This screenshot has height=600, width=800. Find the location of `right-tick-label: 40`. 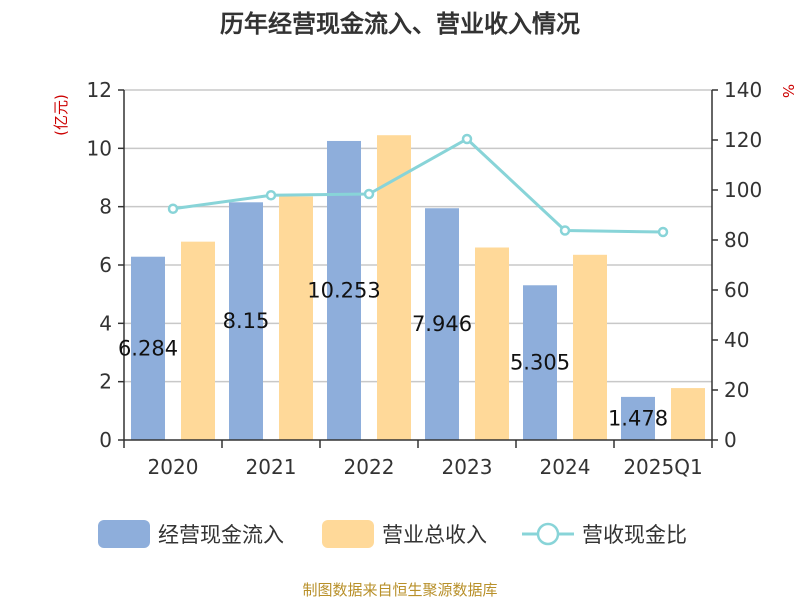

right-tick-label: 40 is located at coordinates (736, 340).